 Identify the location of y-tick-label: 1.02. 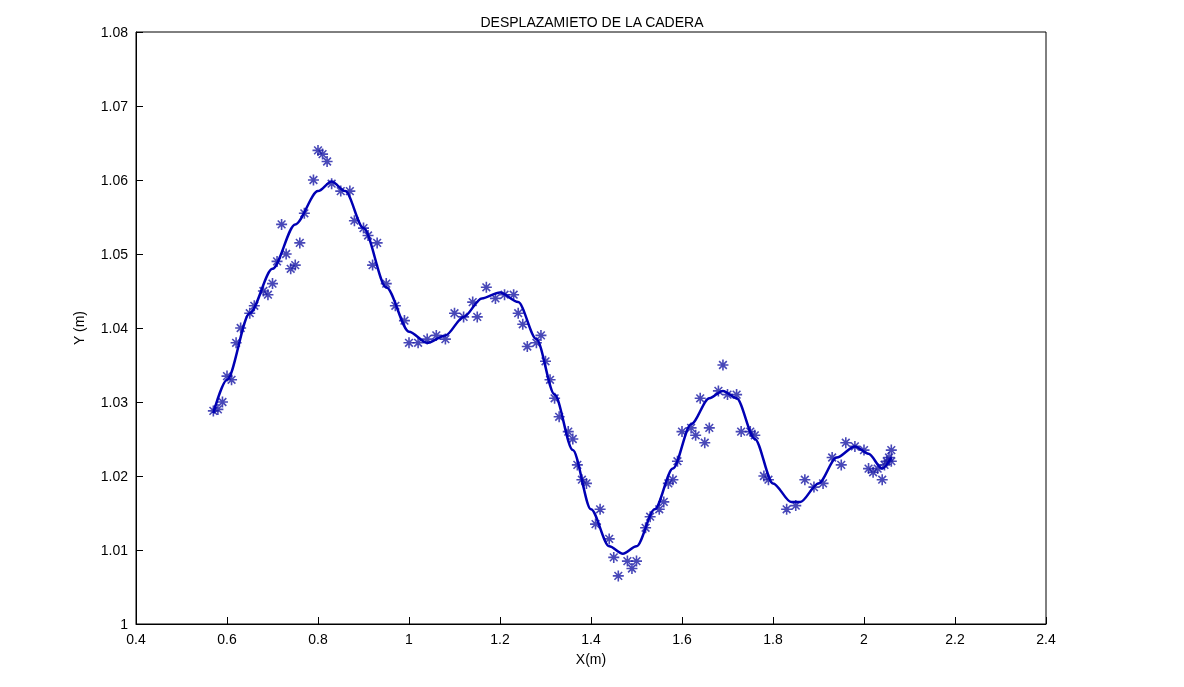
(114, 476).